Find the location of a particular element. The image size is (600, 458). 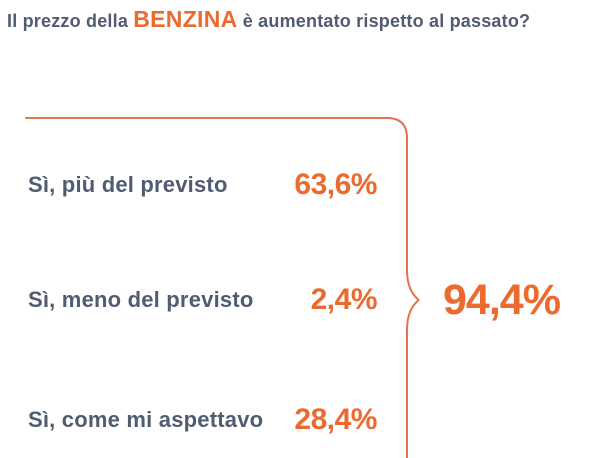

answer-label: Sì, come mi aspettavo is located at coordinates (146, 419).